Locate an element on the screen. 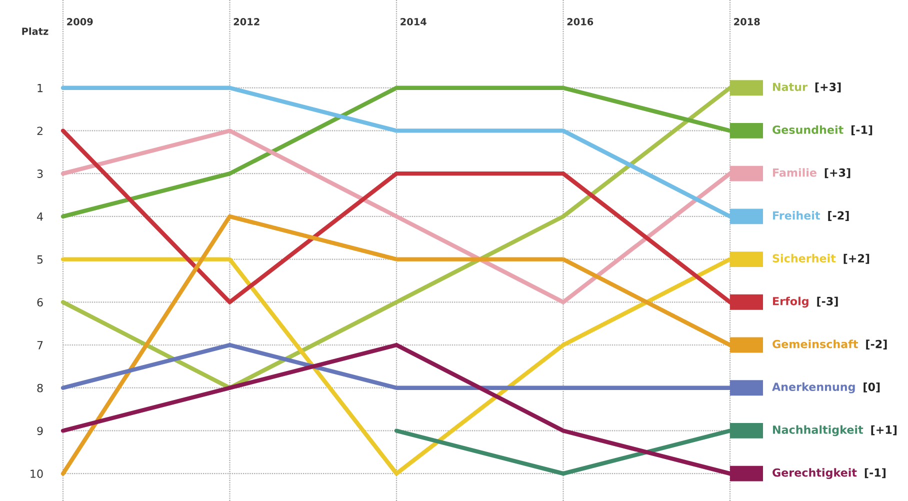 The image size is (908, 501). series-label: Gesundheit is located at coordinates (808, 129).